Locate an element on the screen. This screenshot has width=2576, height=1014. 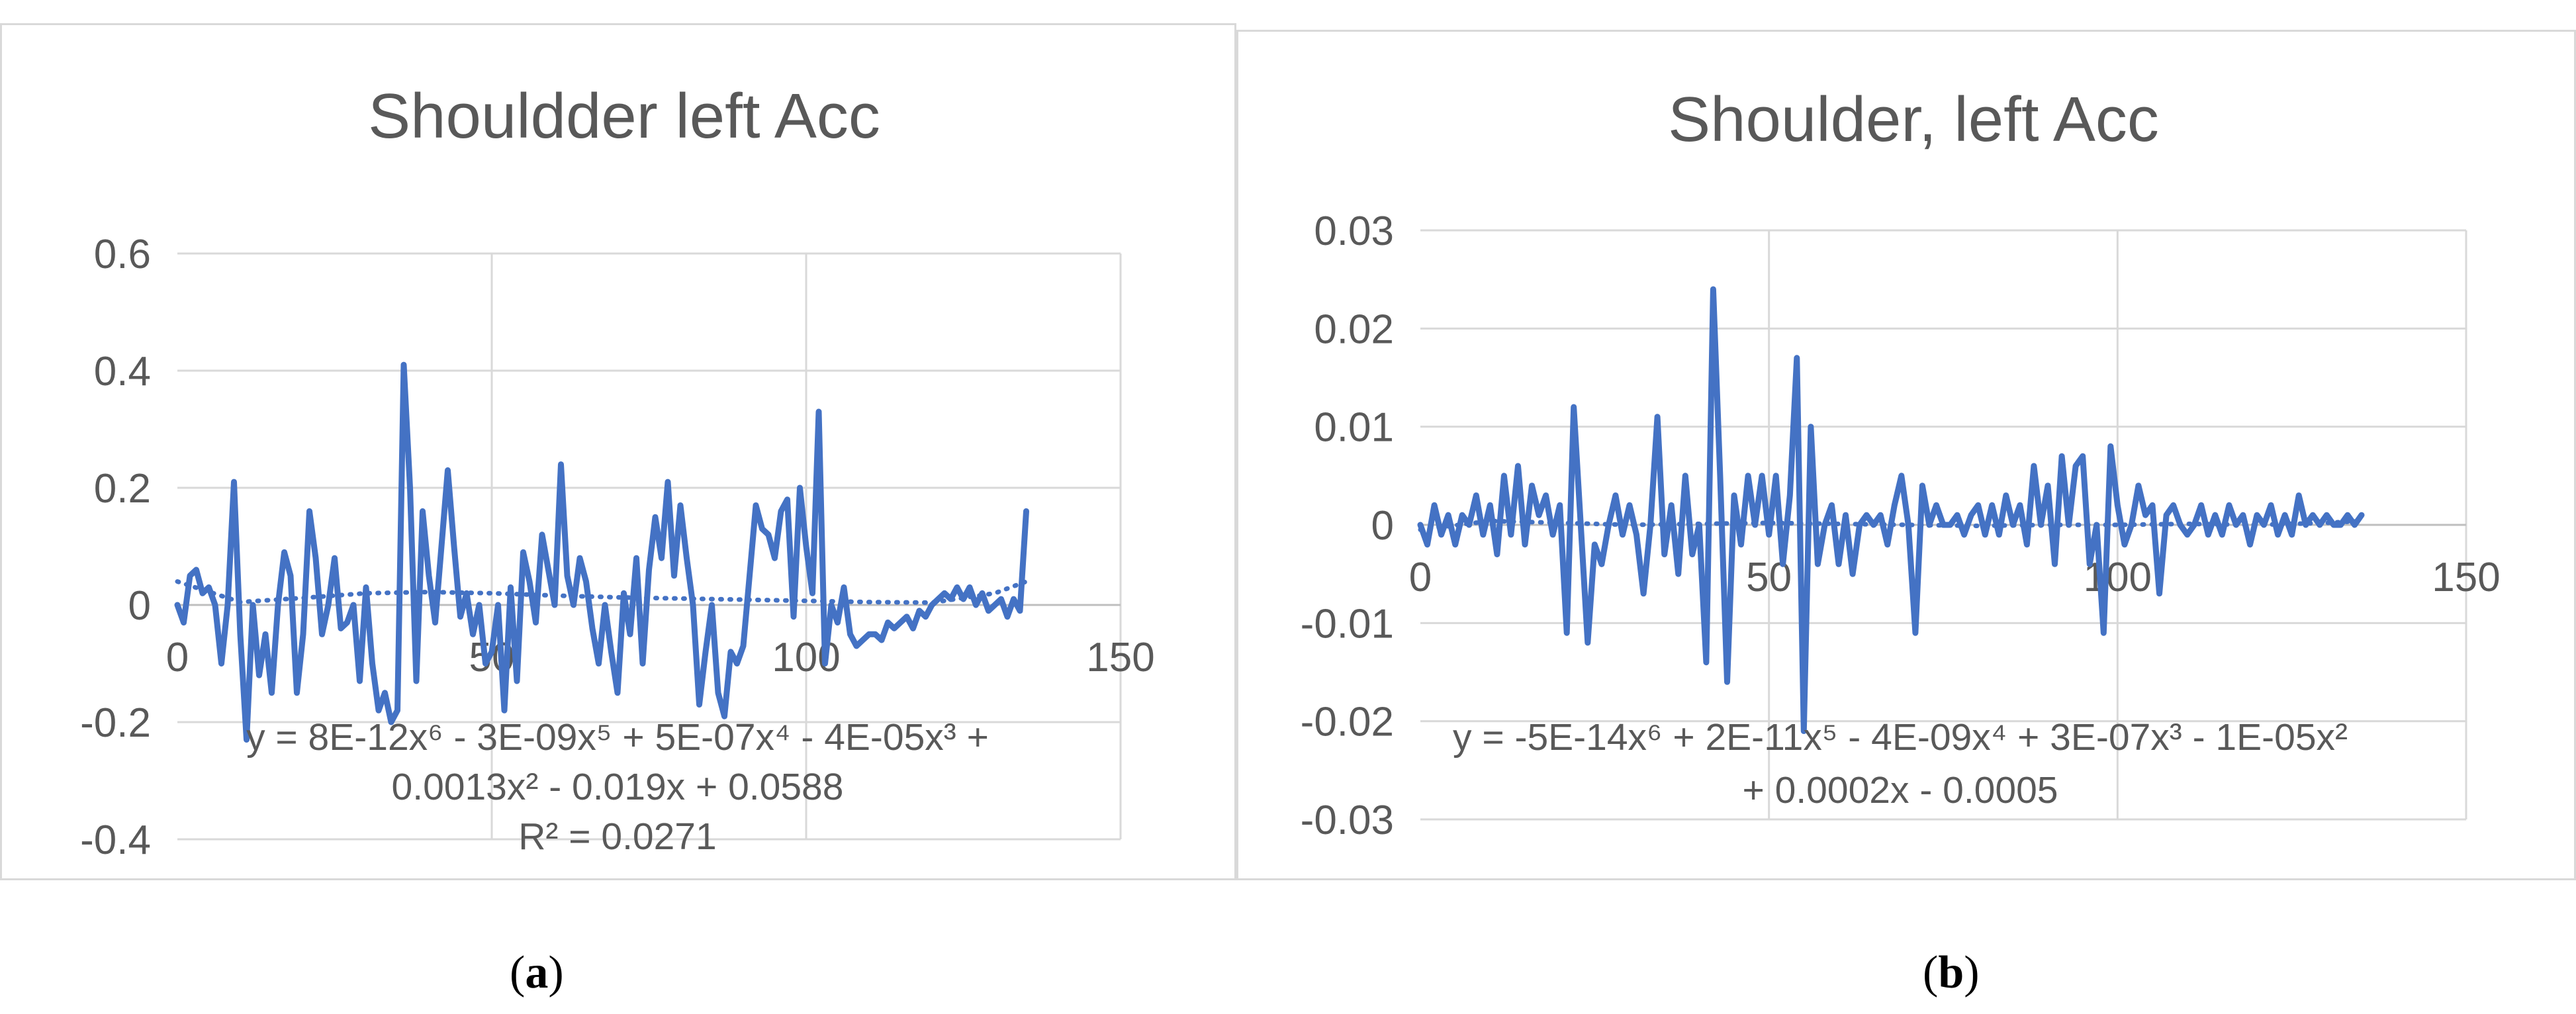
chart-b-x-tick-label: 0 is located at coordinates (1420, 577).